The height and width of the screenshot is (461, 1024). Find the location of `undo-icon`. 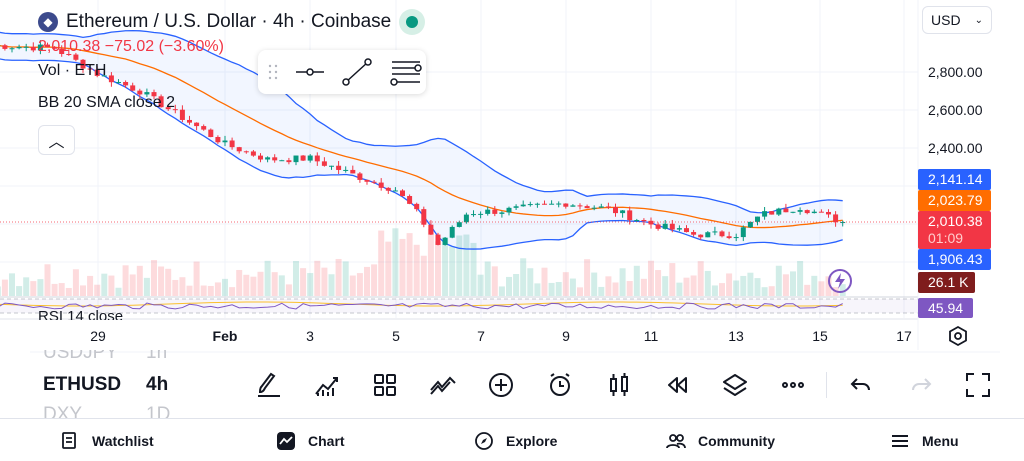

undo-icon is located at coordinates (861, 385).